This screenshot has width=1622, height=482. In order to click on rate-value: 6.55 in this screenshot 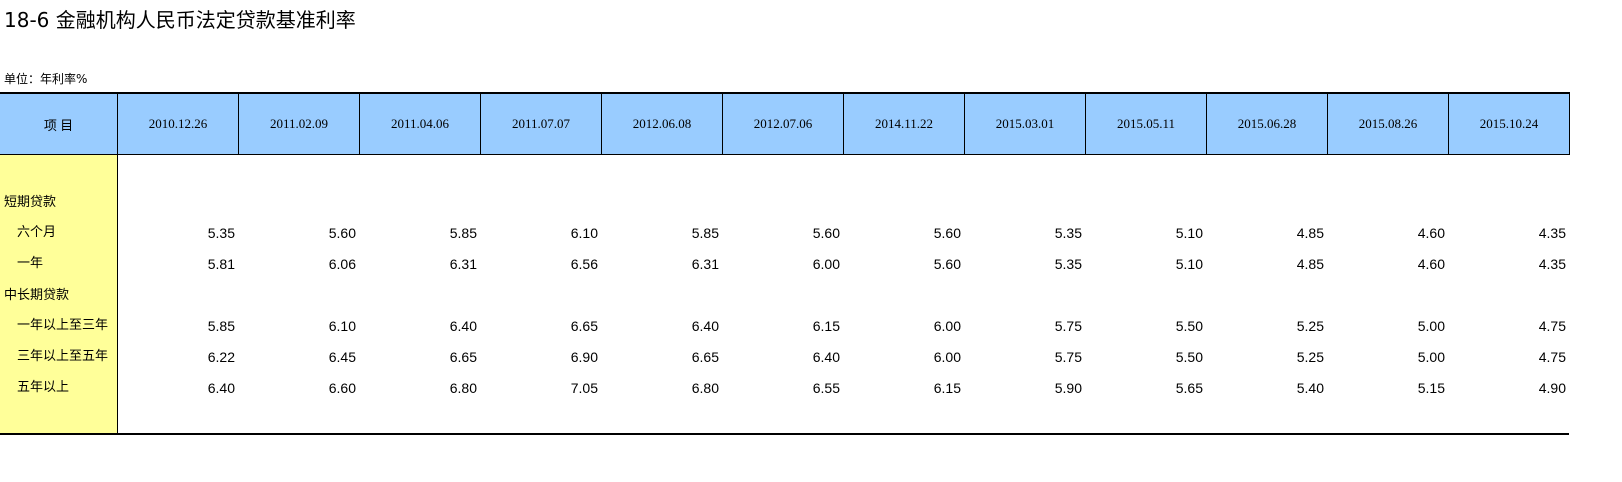, I will do `click(826, 388)`.